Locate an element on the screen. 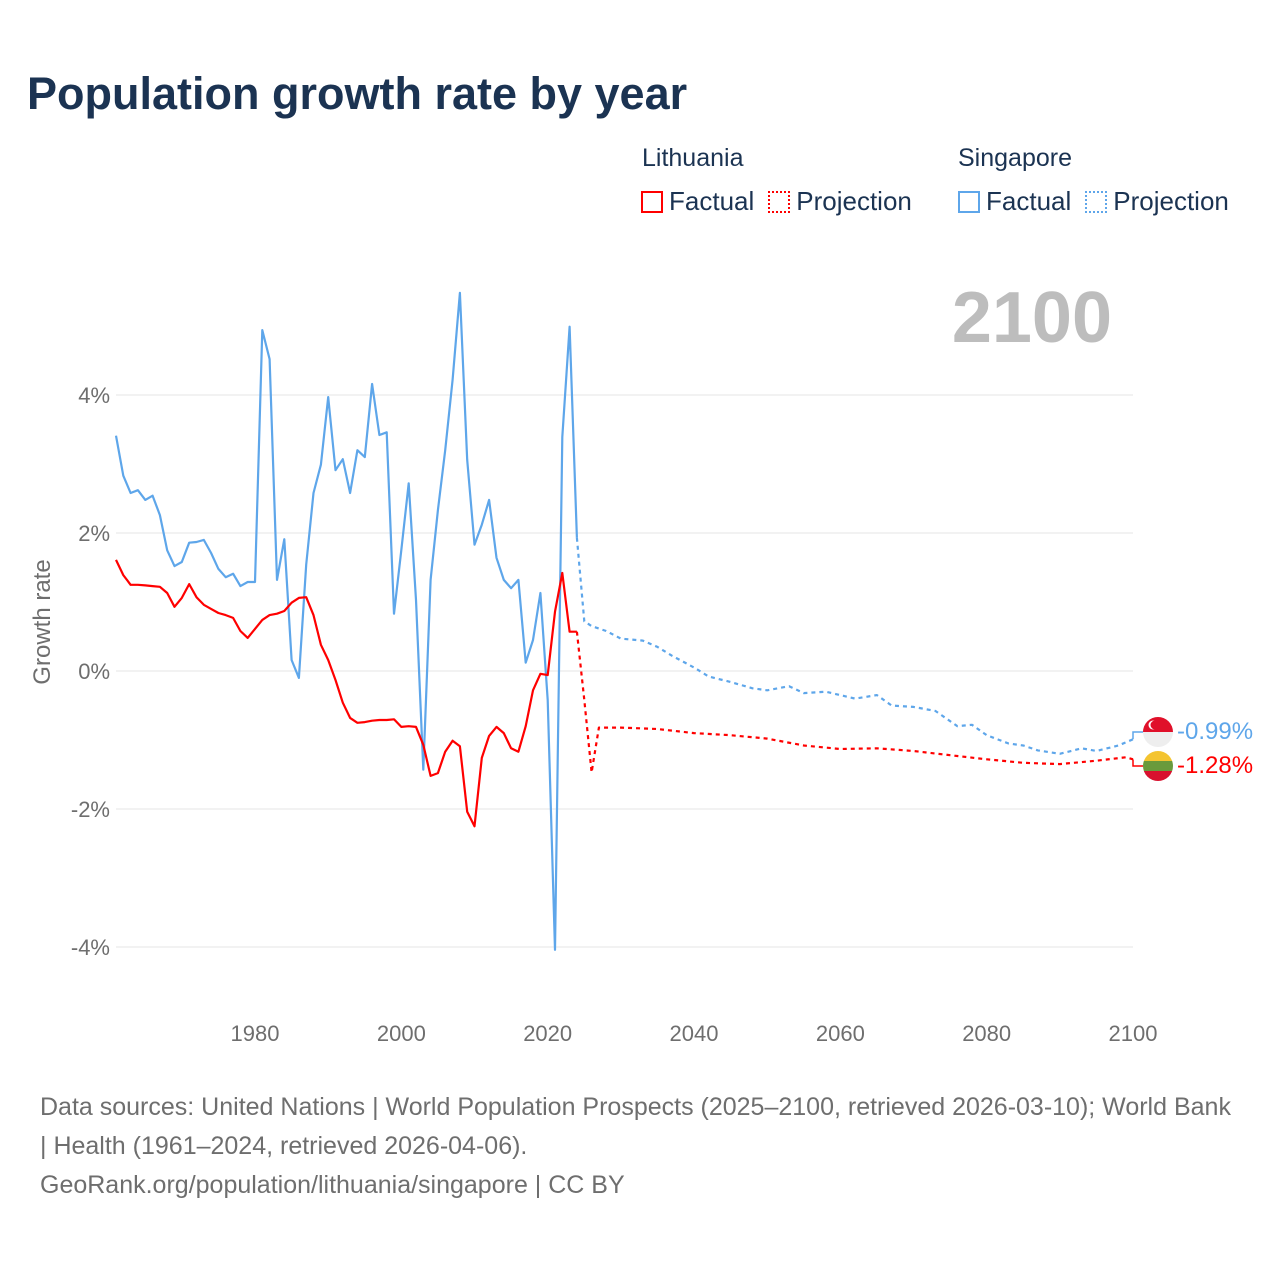 This screenshot has height=1280, width=1280. lithuania-end-label: -1.28% is located at coordinates (1215, 765).